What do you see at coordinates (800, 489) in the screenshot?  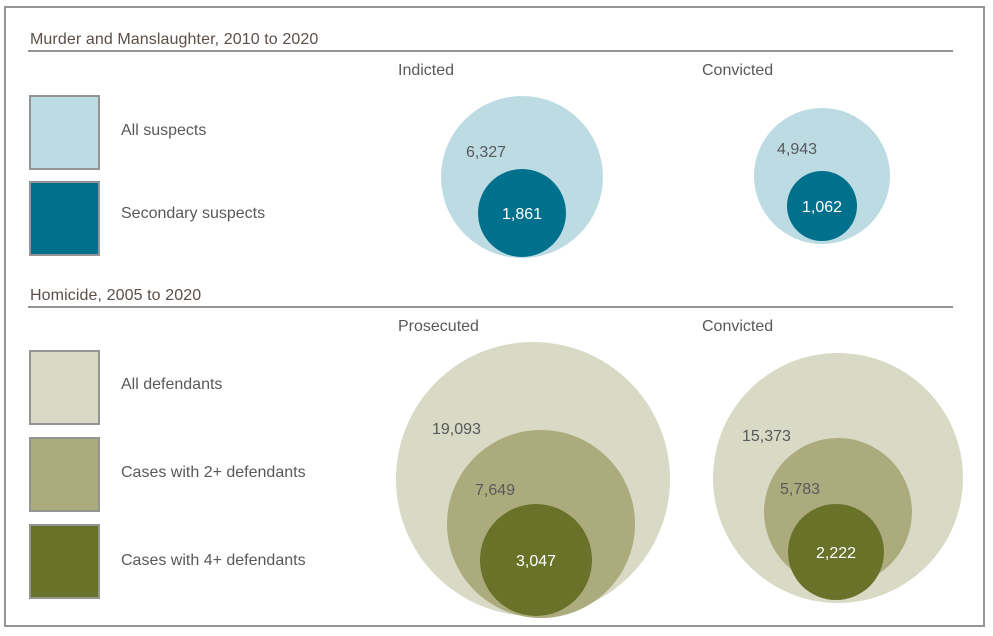 I see `value-label-convicted-1: 5,783` at bounding box center [800, 489].